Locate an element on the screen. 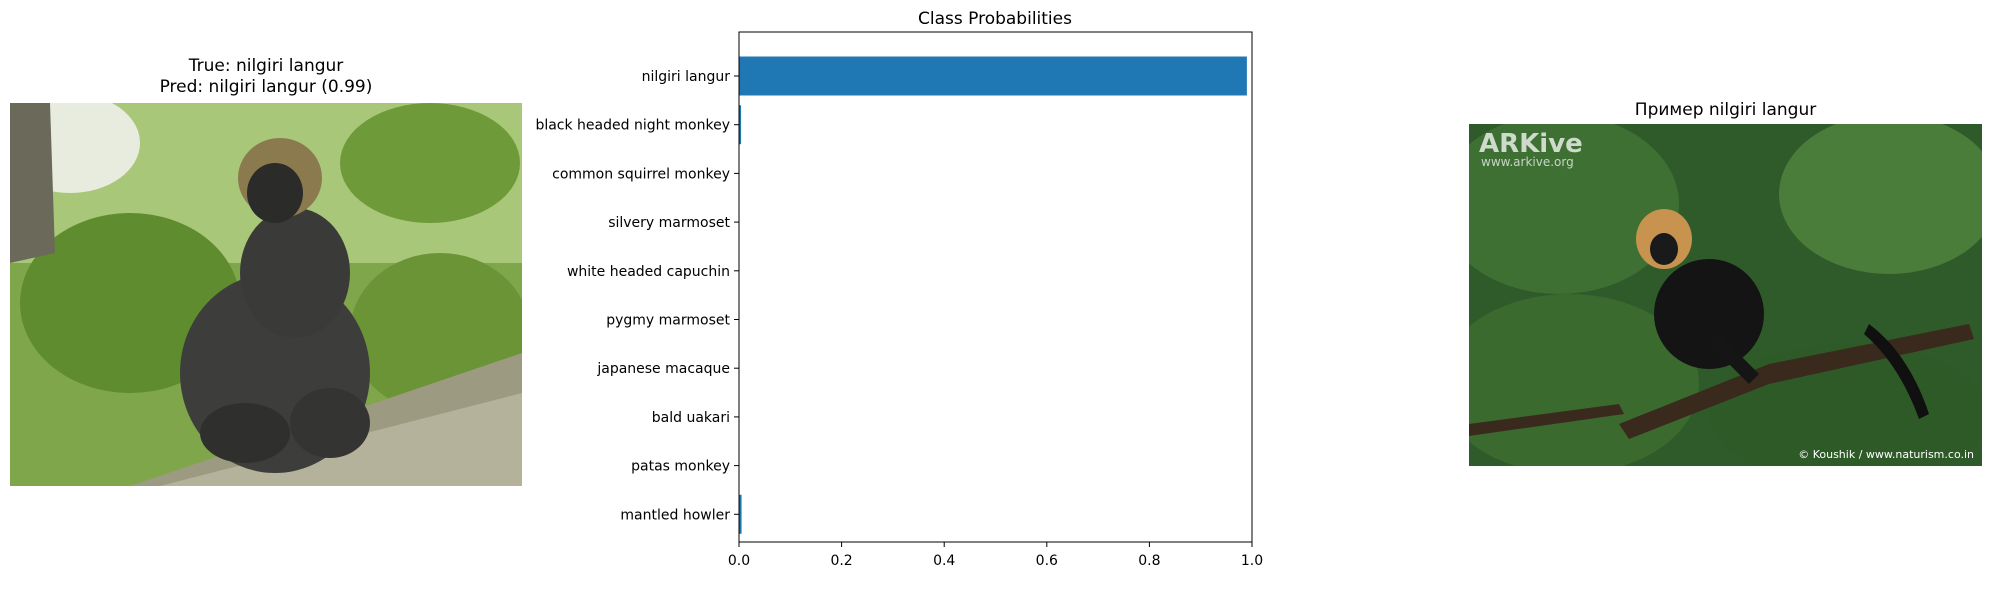 The height and width of the screenshot is (590, 1990). arkive-watermark: ARKive is located at coordinates (1531, 144).